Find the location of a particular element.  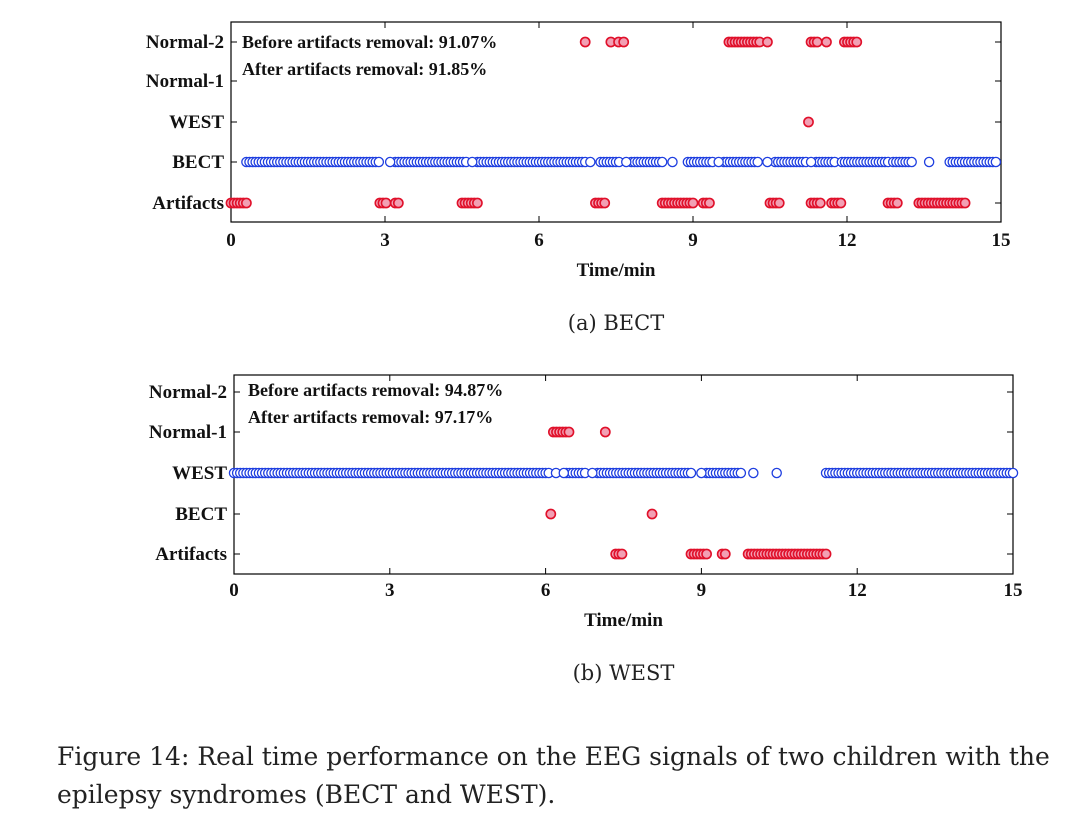

annotation: Before artifacts removal: 91.07% is located at coordinates (369, 42).